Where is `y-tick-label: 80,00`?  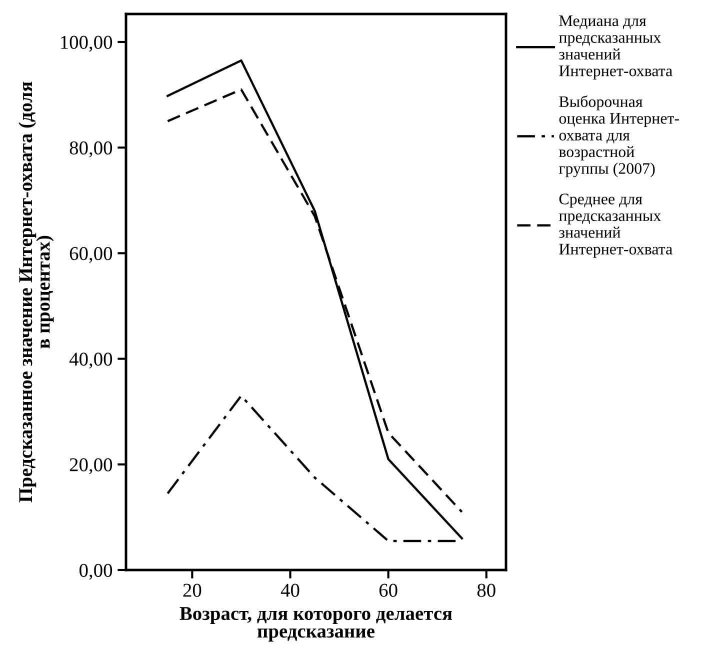
y-tick-label: 80,00 is located at coordinates (91, 149).